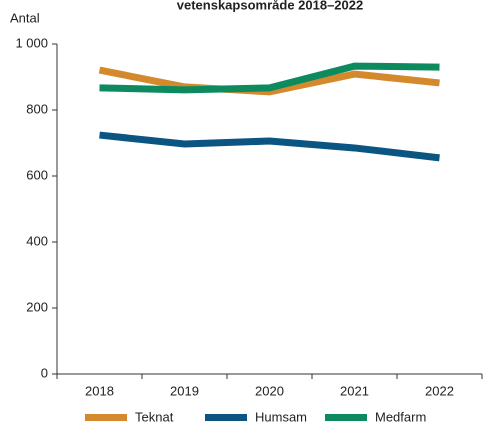 Image resolution: width=483 pixels, height=429 pixels. What do you see at coordinates (184, 390) in the screenshot?
I see `x-tick-label: 2019` at bounding box center [184, 390].